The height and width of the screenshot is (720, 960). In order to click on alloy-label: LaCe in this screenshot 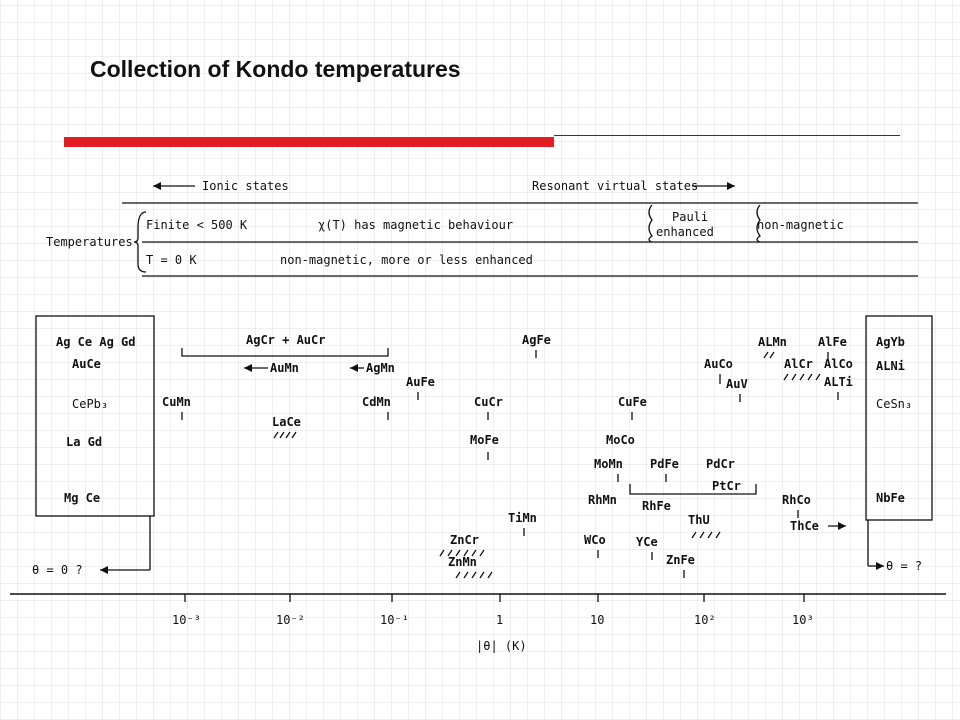, I will do `click(286, 422)`.